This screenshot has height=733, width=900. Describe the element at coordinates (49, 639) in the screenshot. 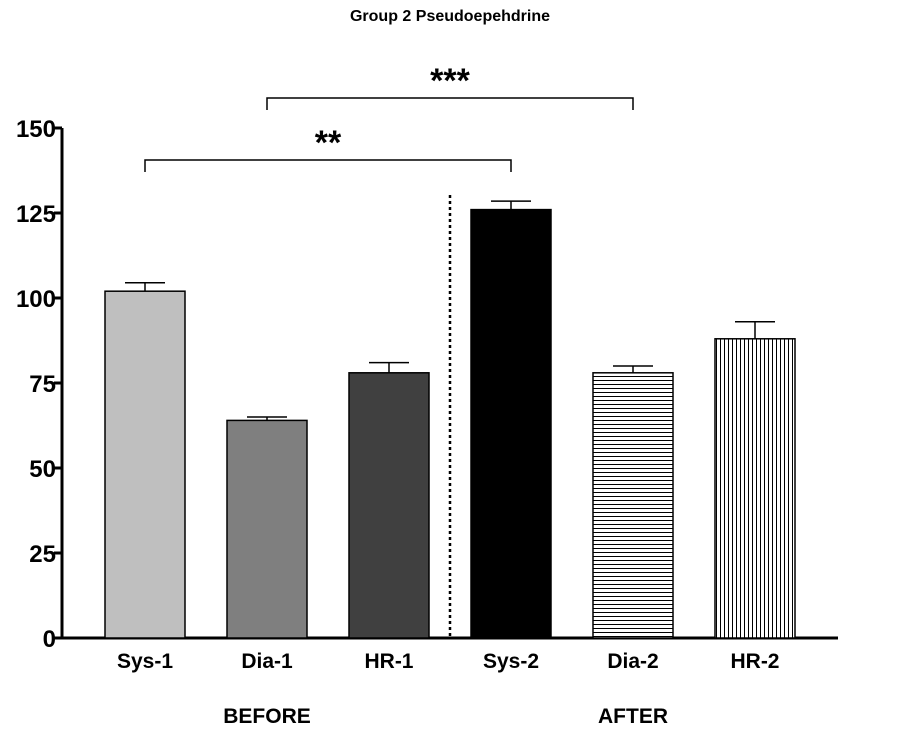

I see `y-tick-label: 0` at that location.